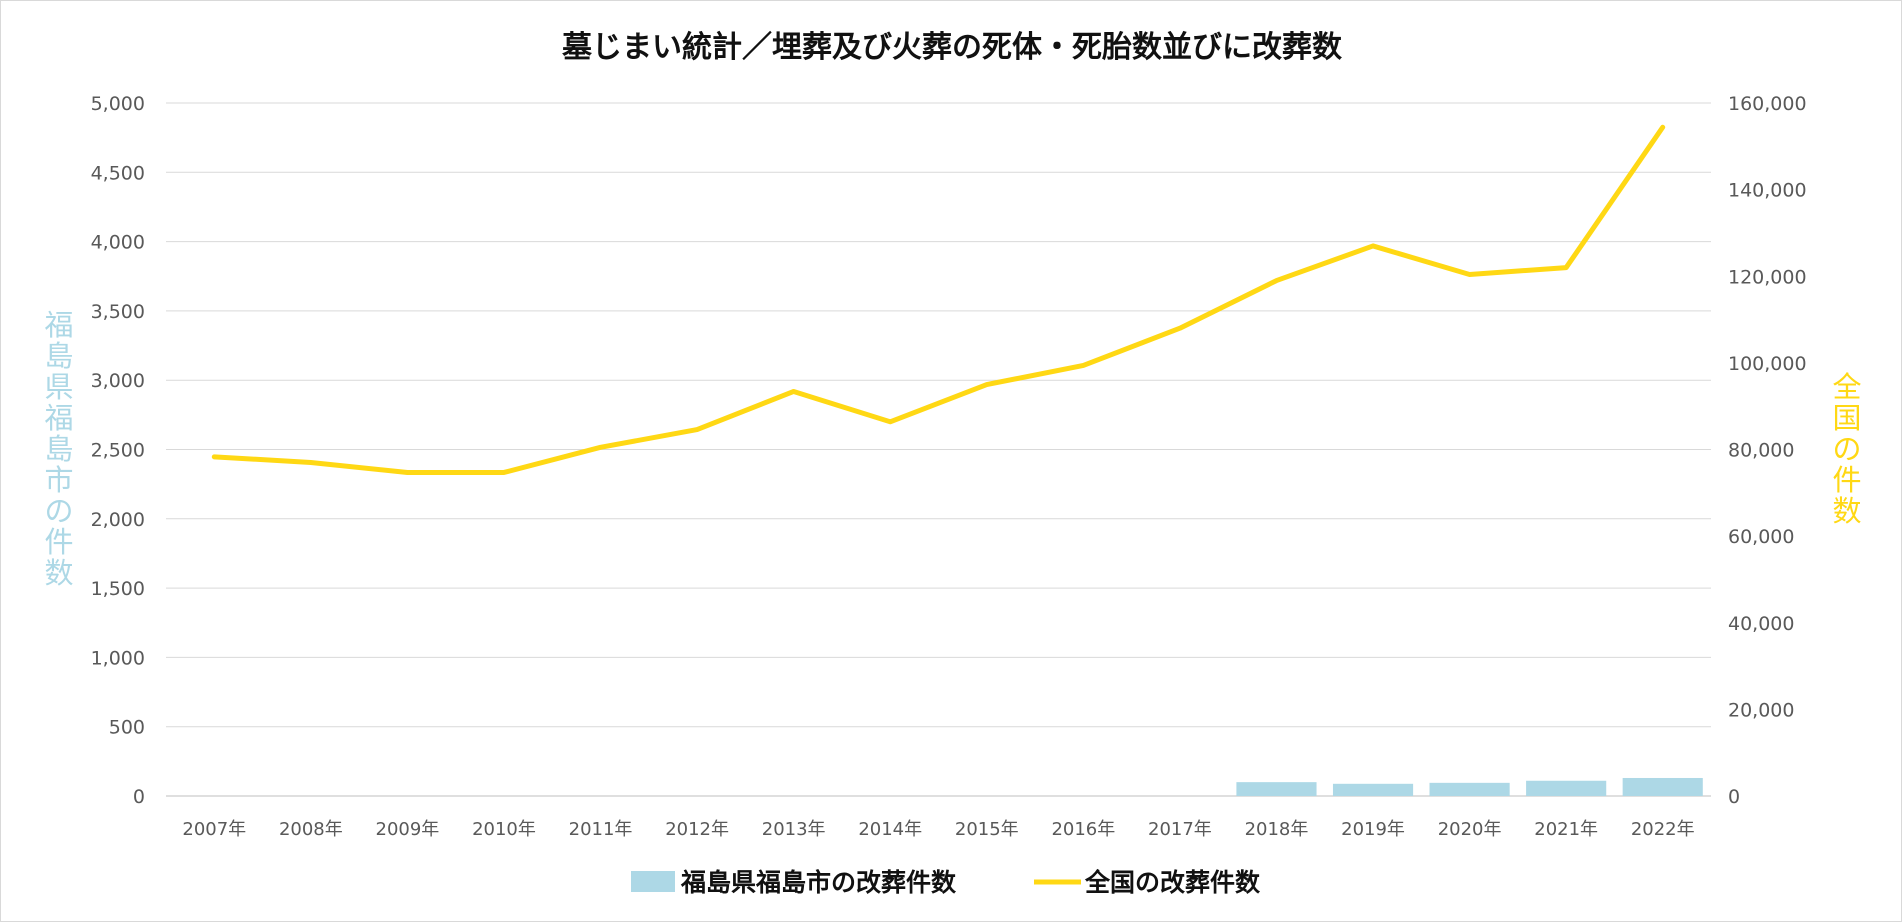  I want to click on left-tick-label: 1,500, so click(118, 589).